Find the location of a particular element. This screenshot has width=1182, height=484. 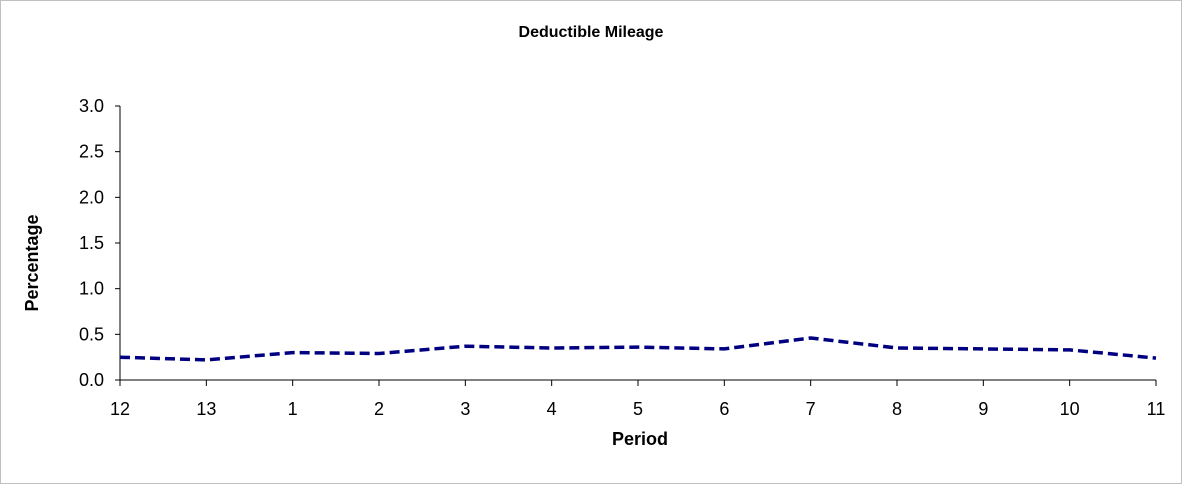

x-tick-label: 12 is located at coordinates (120, 409).